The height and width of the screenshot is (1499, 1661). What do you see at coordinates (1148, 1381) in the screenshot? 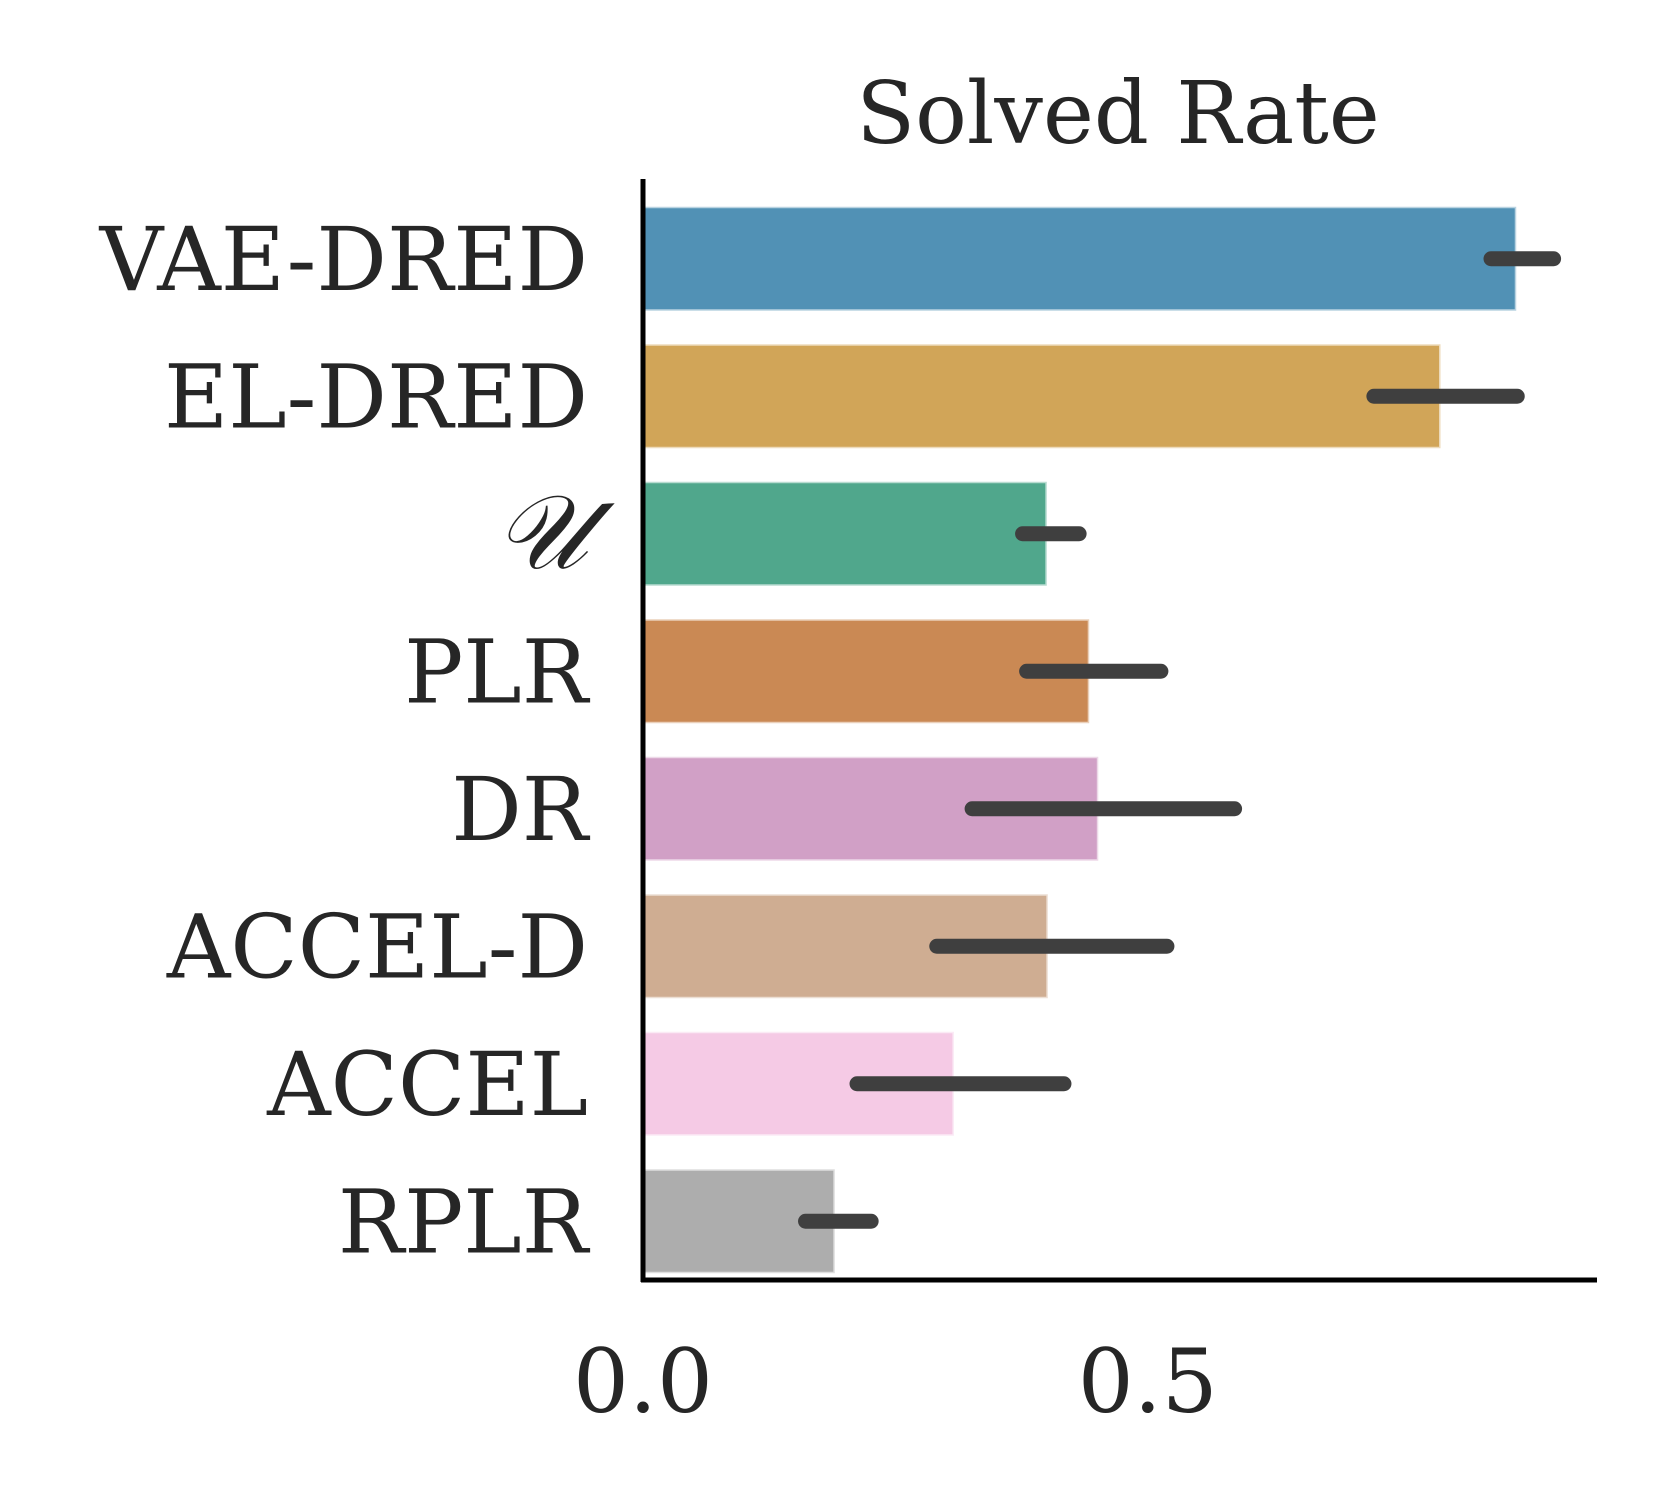
I see `x-tick-label: 0.5` at bounding box center [1148, 1381].